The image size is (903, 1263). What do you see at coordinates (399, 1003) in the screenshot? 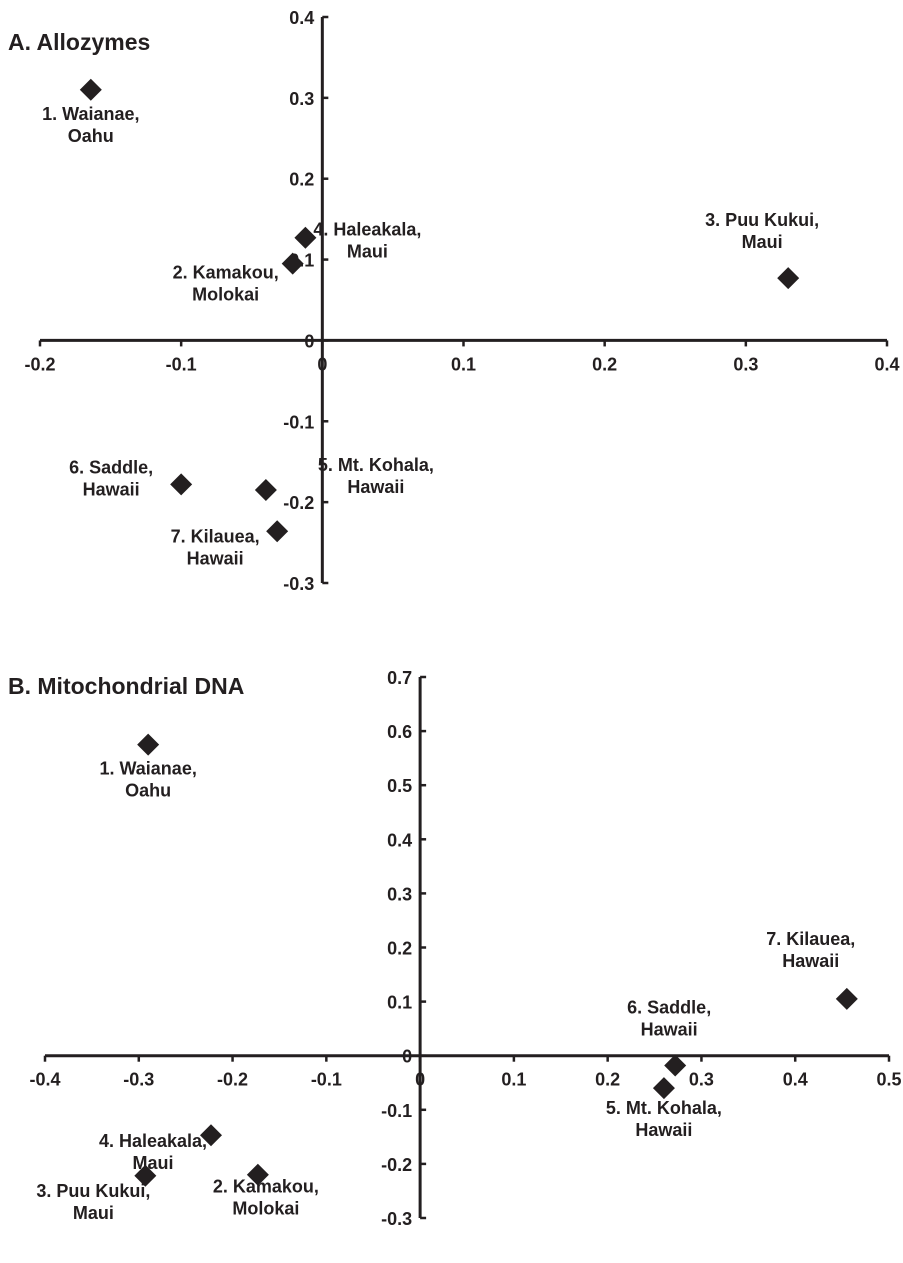
I see `y-tick-label: 0.1` at bounding box center [399, 1003].